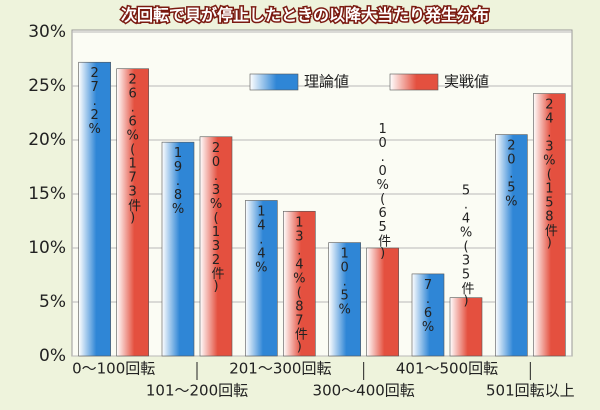  I want to click on x-tick-label: 0〜100回転, so click(113, 369).